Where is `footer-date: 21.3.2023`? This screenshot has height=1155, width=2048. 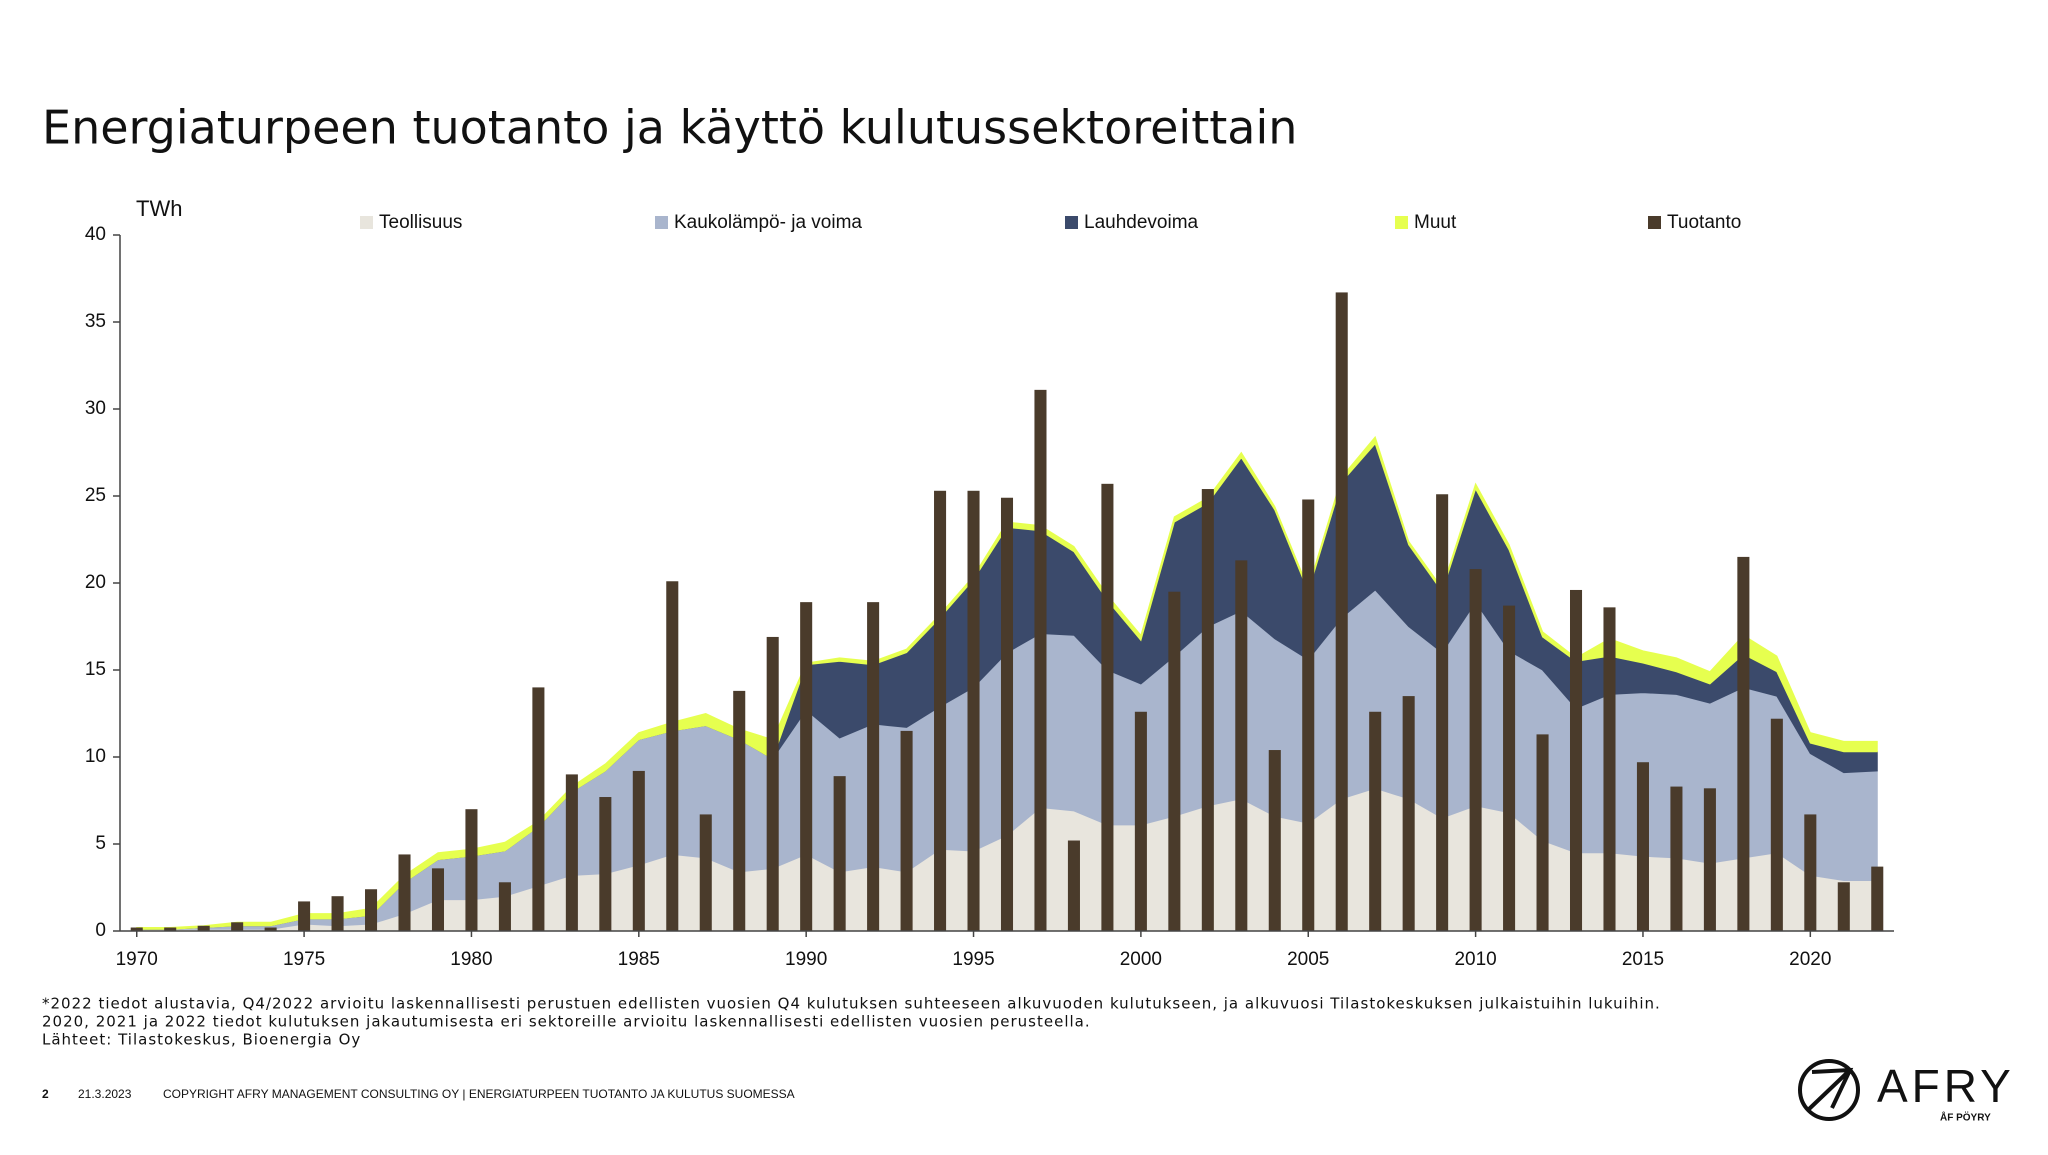
footer-date: 21.3.2023 is located at coordinates (105, 1094).